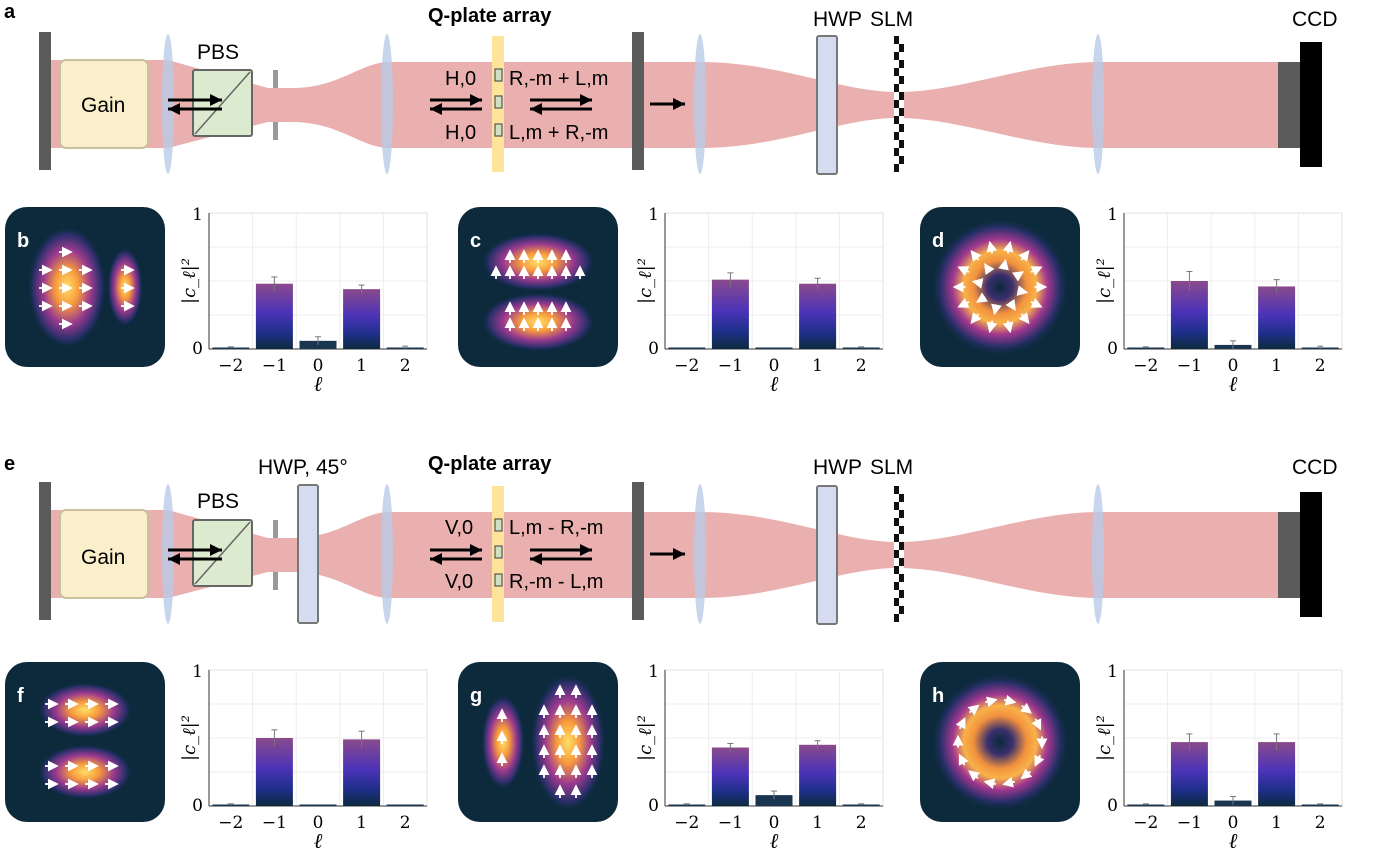 This screenshot has height=858, width=1387. Describe the element at coordinates (490, 464) in the screenshot. I see `qplate-title: Q-plate array` at that location.